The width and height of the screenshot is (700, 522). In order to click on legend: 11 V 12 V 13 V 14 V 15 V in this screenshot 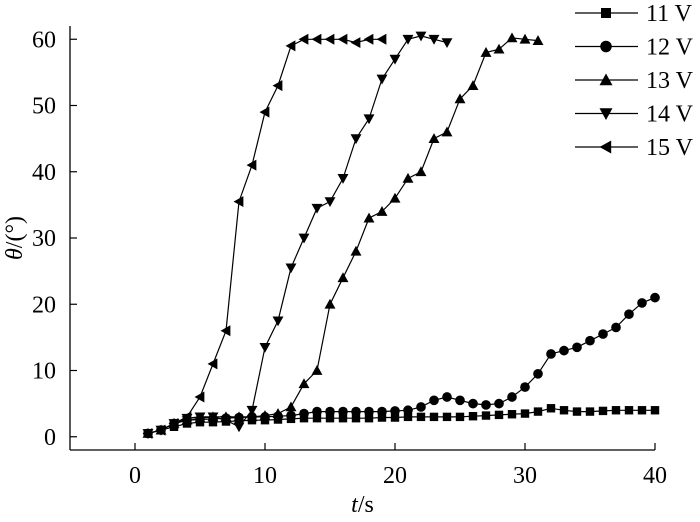, I will do `click(634, 81)`.